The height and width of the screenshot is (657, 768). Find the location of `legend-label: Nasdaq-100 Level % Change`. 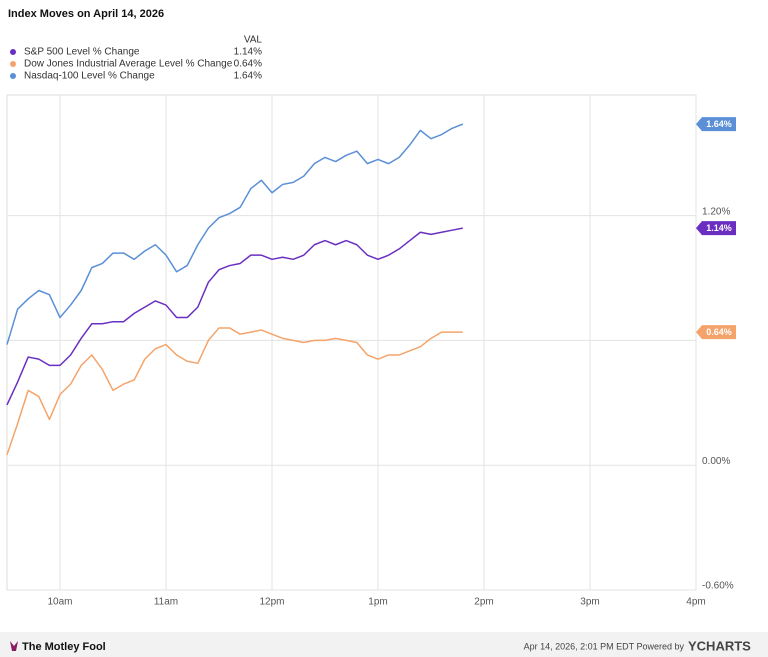

legend-label: Nasdaq-100 Level % Change is located at coordinates (89, 76).